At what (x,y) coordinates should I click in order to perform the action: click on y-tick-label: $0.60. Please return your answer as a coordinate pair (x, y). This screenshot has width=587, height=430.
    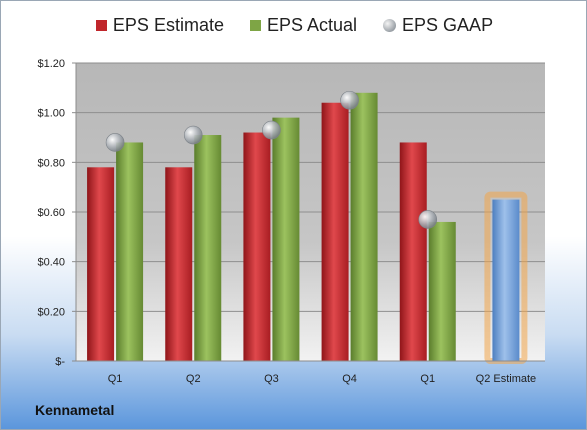
    Looking at the image, I should click on (51, 213).